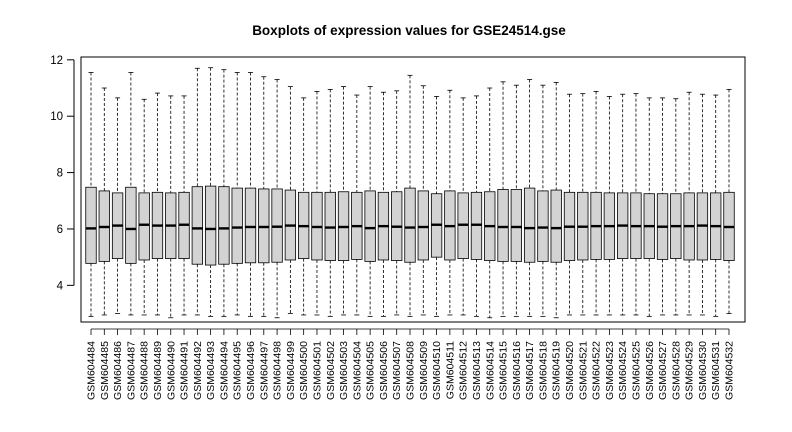 Image resolution: width=792 pixels, height=432 pixels. I want to click on x-tick-label: GSM604524, so click(623, 370).